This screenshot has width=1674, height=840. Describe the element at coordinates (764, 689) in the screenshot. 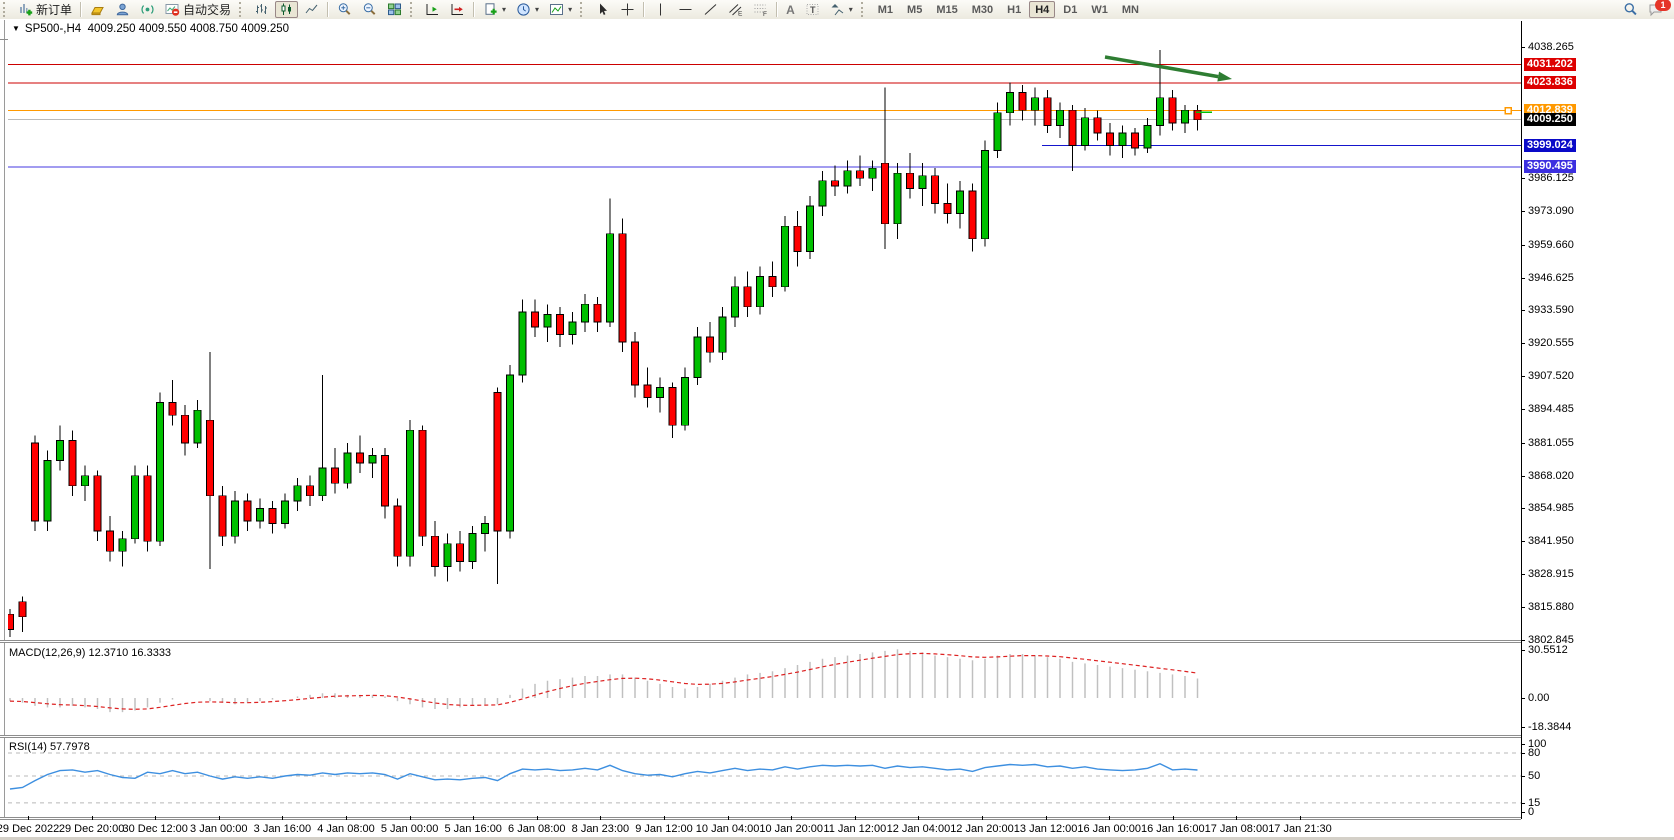

I see `macd-panel` at that location.